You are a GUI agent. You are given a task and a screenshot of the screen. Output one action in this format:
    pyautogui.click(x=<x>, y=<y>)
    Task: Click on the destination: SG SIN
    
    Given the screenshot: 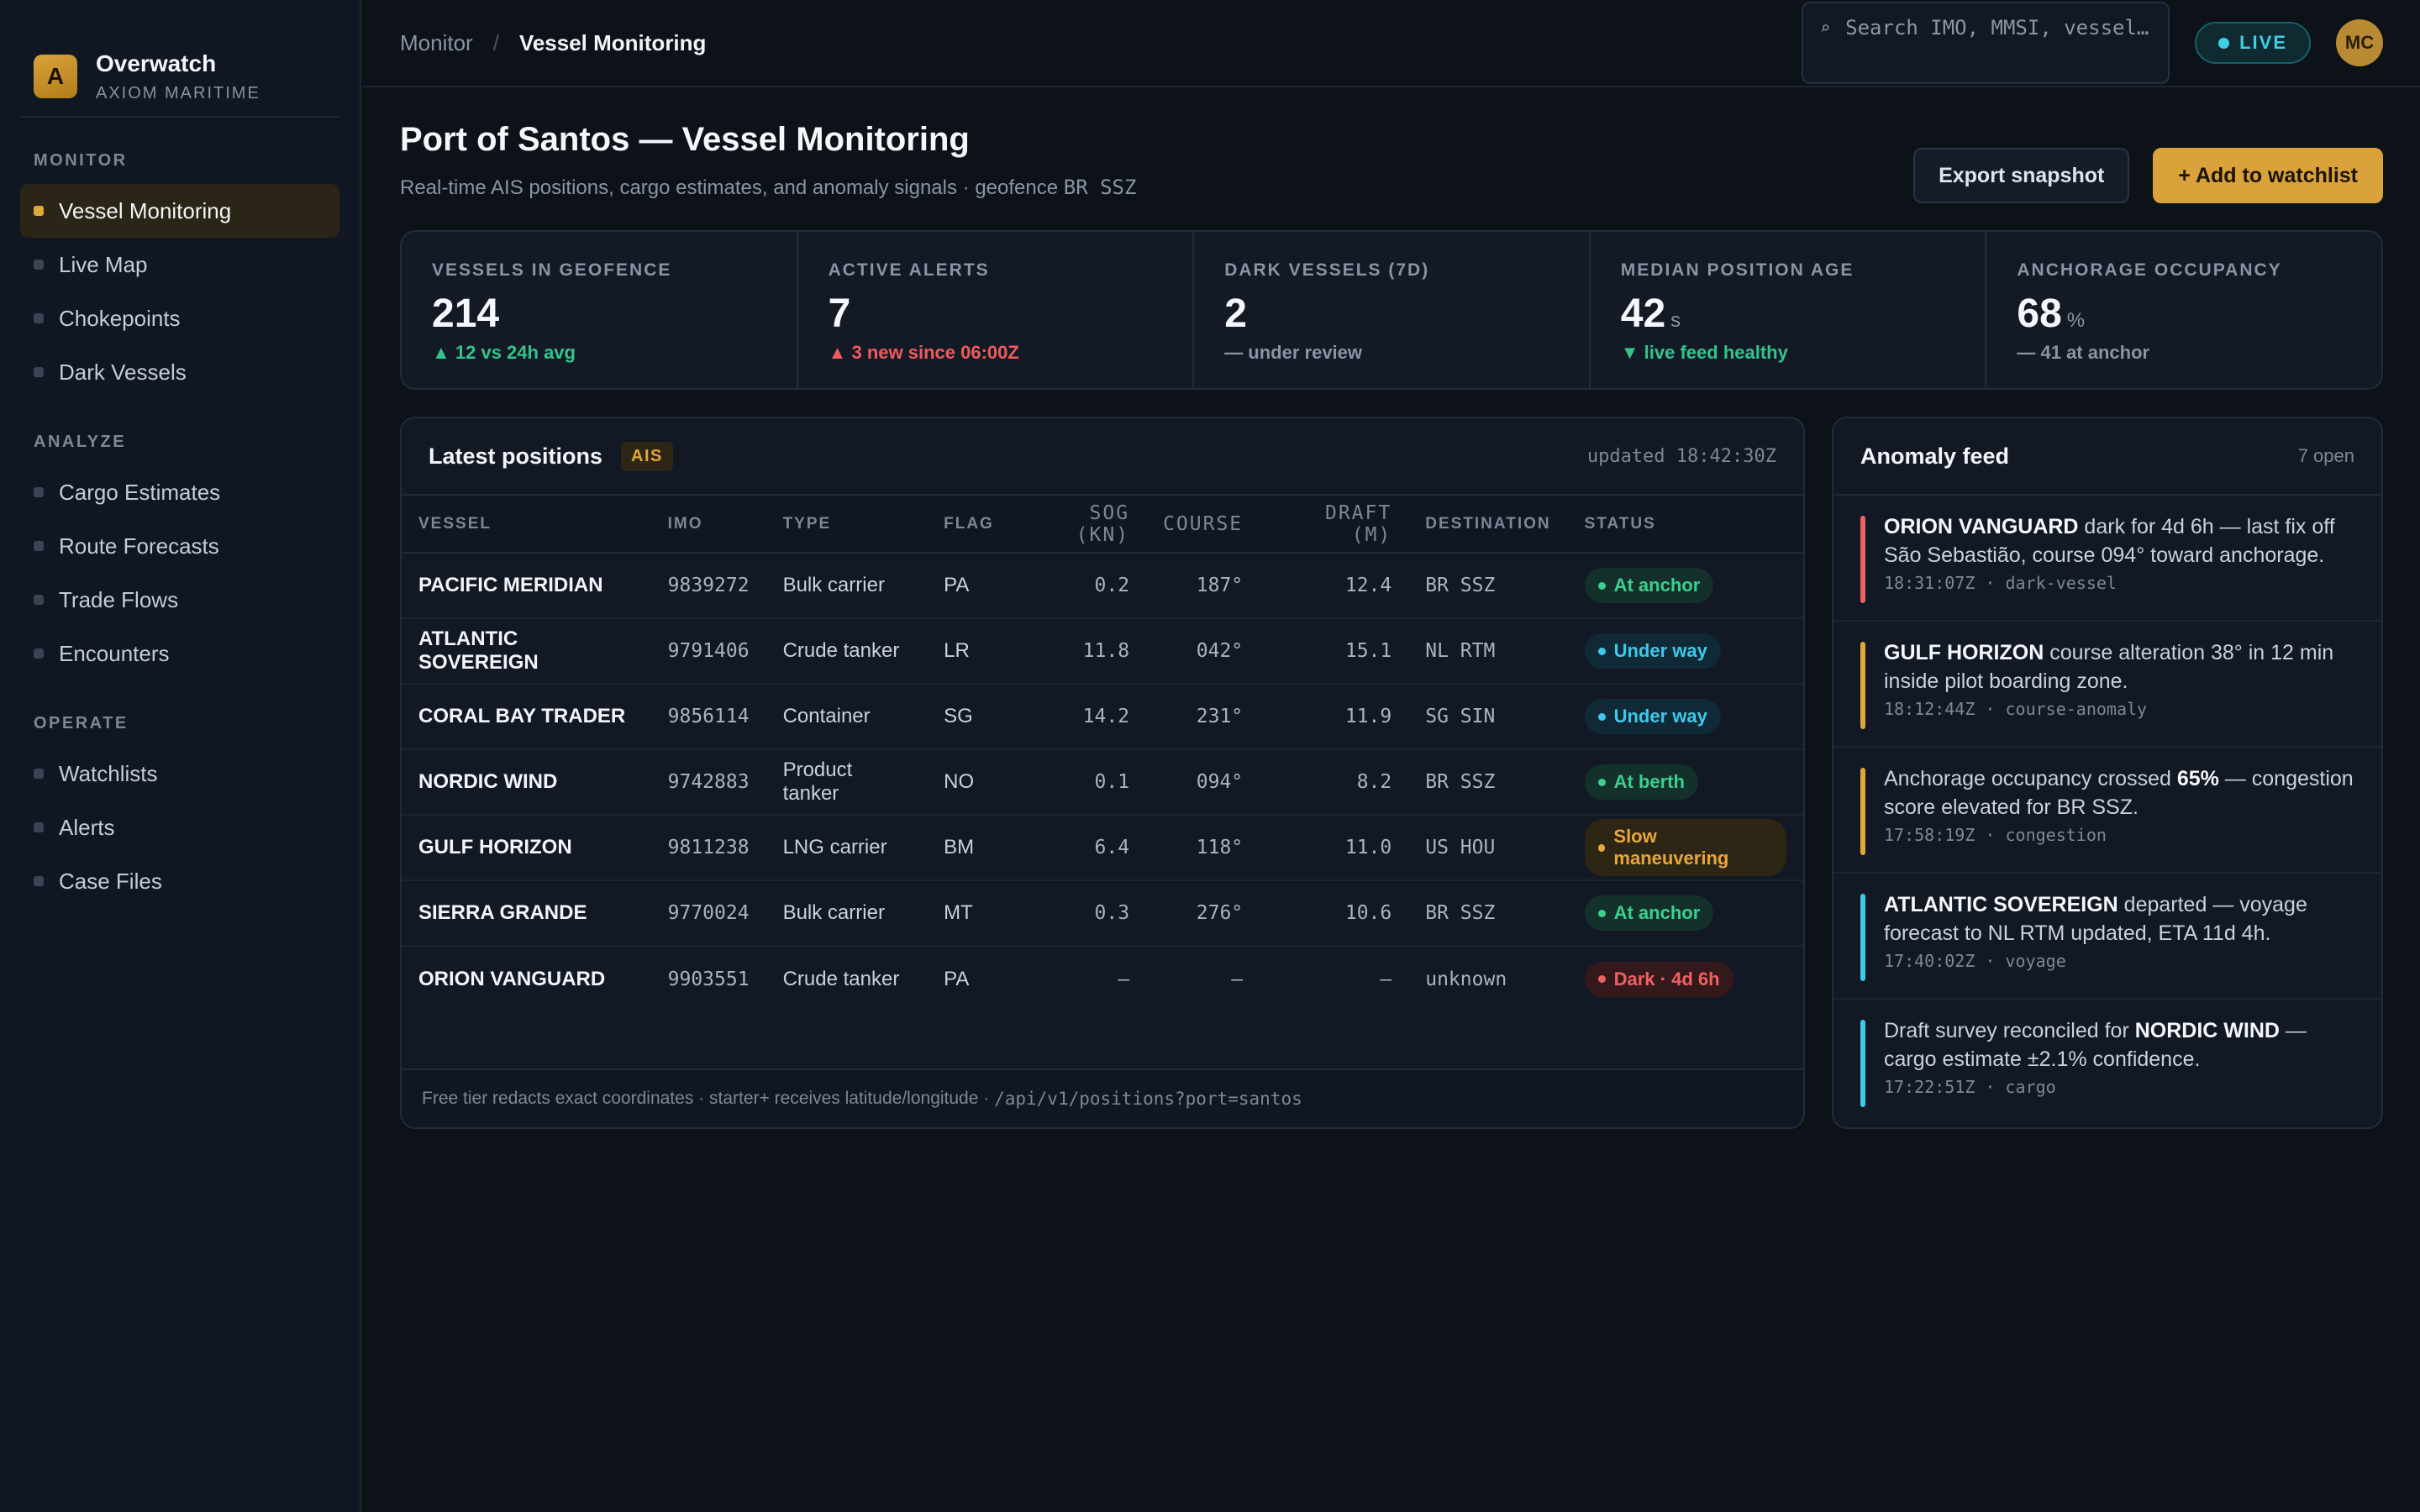 What is the action you would take?
    pyautogui.click(x=1488, y=717)
    